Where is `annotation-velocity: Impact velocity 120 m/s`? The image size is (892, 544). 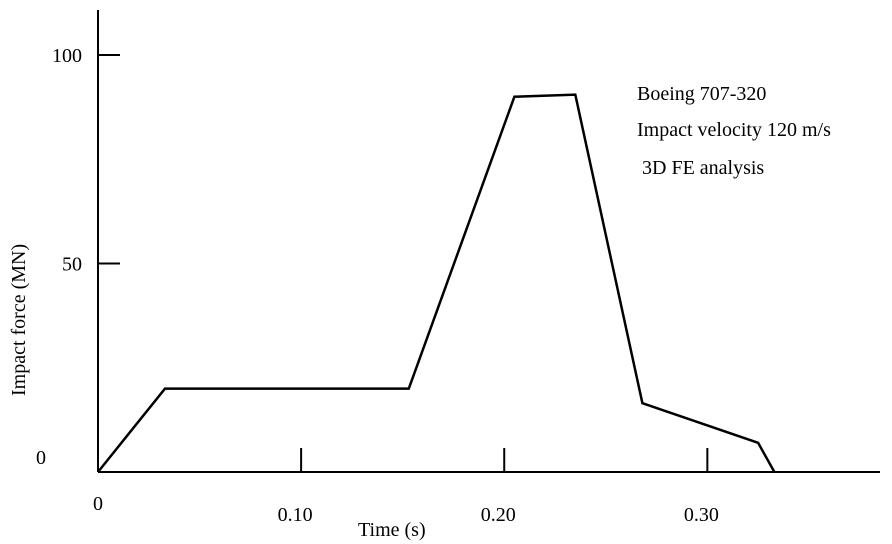
annotation-velocity: Impact velocity 120 m/s is located at coordinates (734, 130).